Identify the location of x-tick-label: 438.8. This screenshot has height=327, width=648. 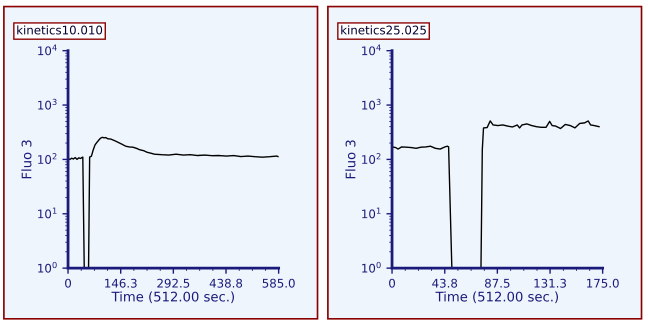
(226, 283).